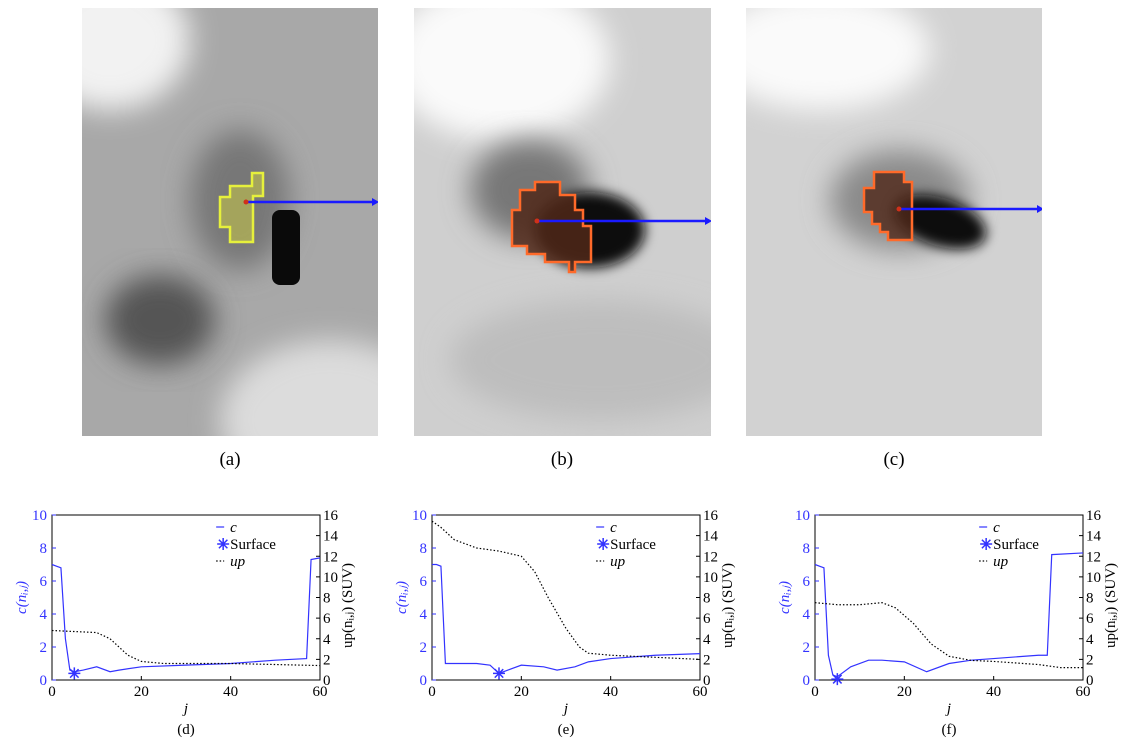 This screenshot has width=1128, height=753. What do you see at coordinates (230, 222) in the screenshot?
I see `image-a` at bounding box center [230, 222].